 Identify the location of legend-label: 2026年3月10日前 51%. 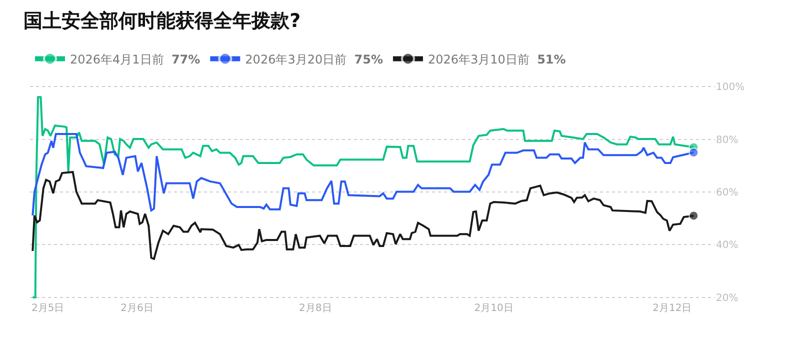
(497, 59).